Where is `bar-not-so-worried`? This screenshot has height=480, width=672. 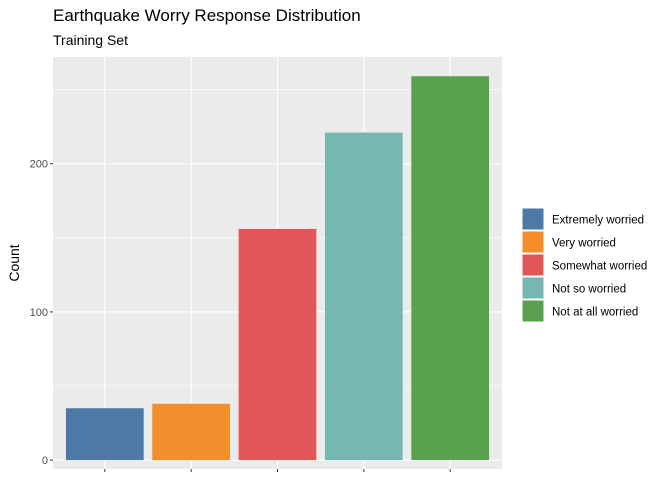
bar-not-so-worried is located at coordinates (363, 296).